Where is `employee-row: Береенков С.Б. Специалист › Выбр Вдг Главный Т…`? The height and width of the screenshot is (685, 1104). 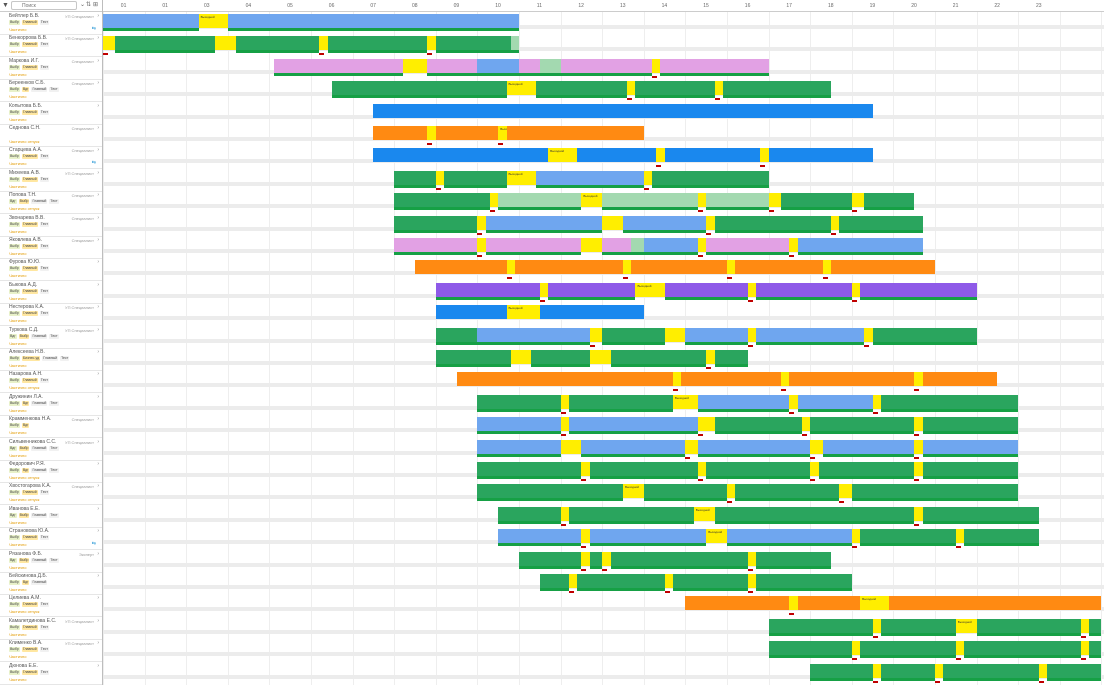
employee-row: Береенков С.Б. Специалист › Выбр Вдг Главный Т… is located at coordinates (51, 91).